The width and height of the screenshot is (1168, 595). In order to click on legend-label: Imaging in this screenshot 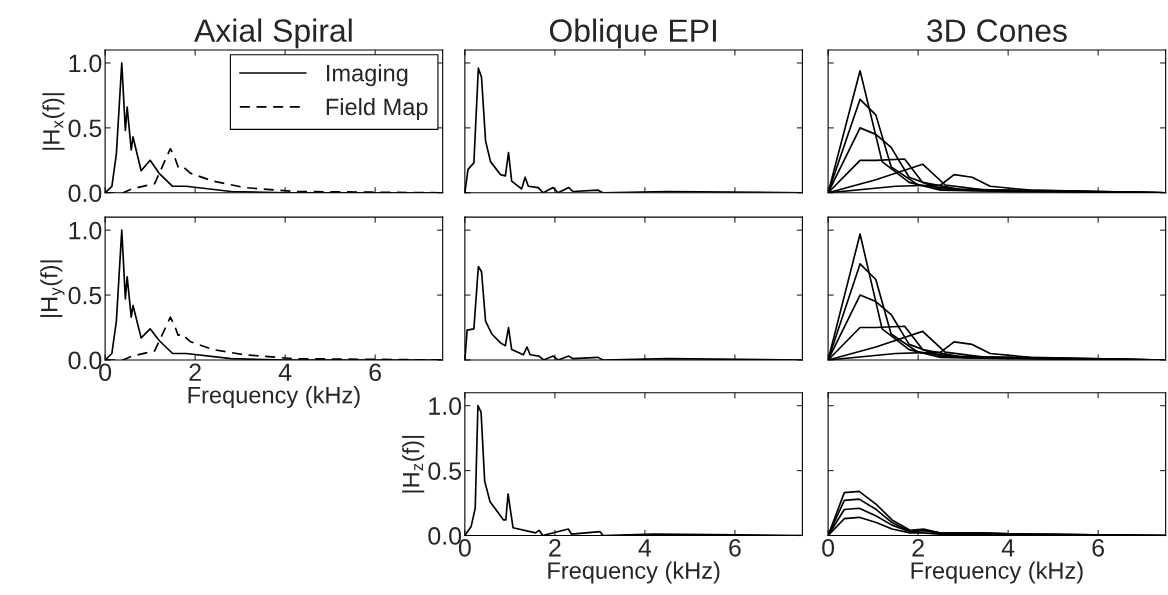, I will do `click(367, 75)`.